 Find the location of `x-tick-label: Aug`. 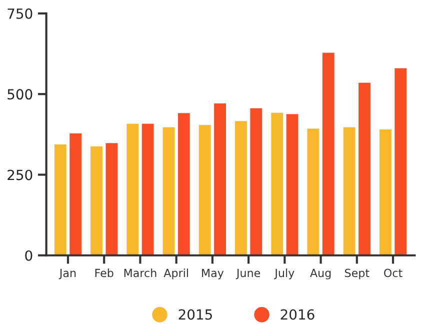

x-tick-label: Aug is located at coordinates (320, 274).